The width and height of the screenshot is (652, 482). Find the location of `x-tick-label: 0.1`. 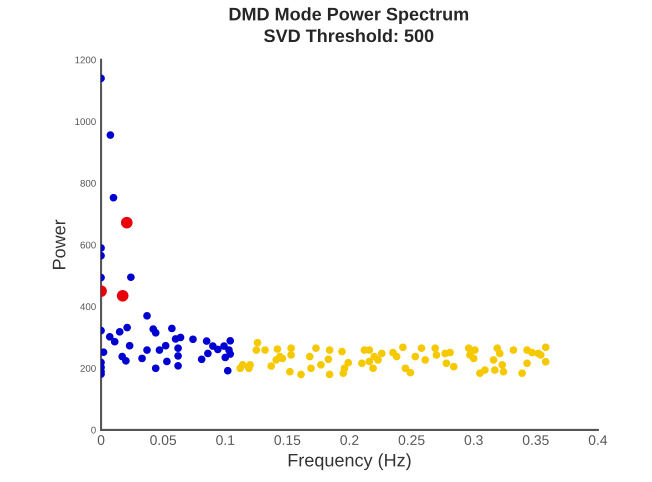

x-tick-label: 0.1 is located at coordinates (225, 440).